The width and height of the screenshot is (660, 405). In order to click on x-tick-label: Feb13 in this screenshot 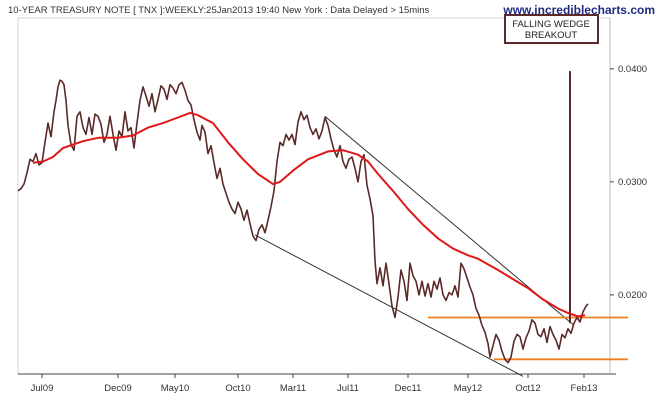, I will do `click(584, 388)`.